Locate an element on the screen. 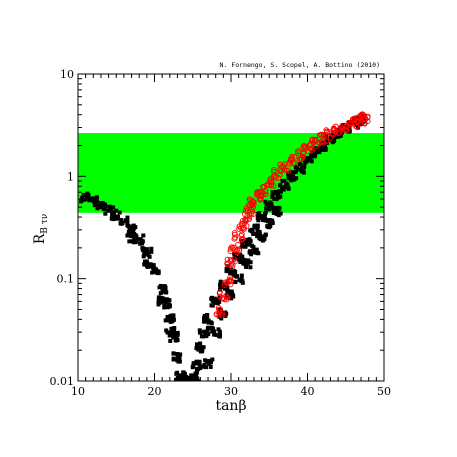 The image size is (457, 457). x-tick-label: 40 is located at coordinates (308, 391).